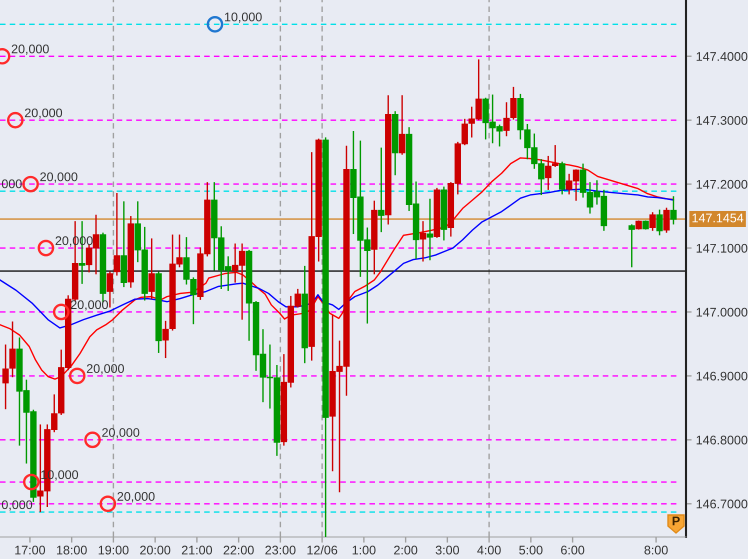  Describe the element at coordinates (239, 550) in the screenshot. I see `x-tick-label: 22:00` at that location.